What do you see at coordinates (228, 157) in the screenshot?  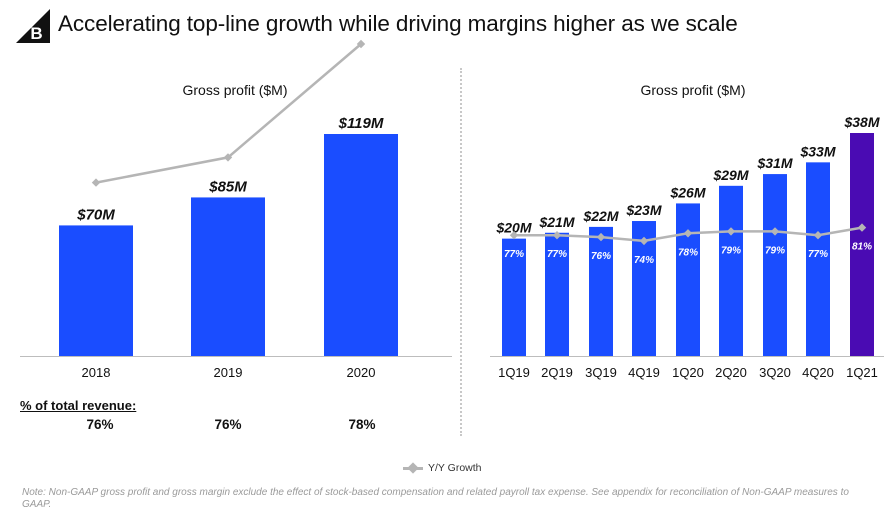 I see `chart1-growth-point-2019` at bounding box center [228, 157].